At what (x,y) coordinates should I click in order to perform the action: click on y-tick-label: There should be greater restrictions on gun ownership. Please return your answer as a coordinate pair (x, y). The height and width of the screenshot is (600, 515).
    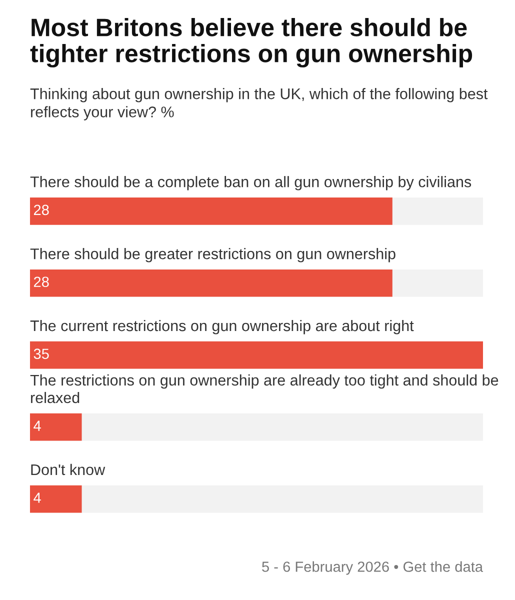
    Looking at the image, I should click on (213, 255).